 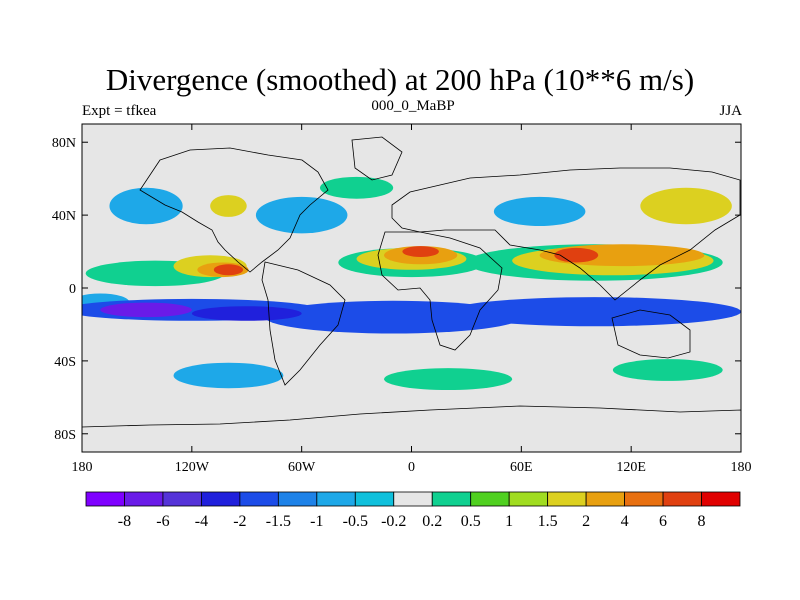 I want to click on colorbar-label: -8, so click(x=124, y=521).